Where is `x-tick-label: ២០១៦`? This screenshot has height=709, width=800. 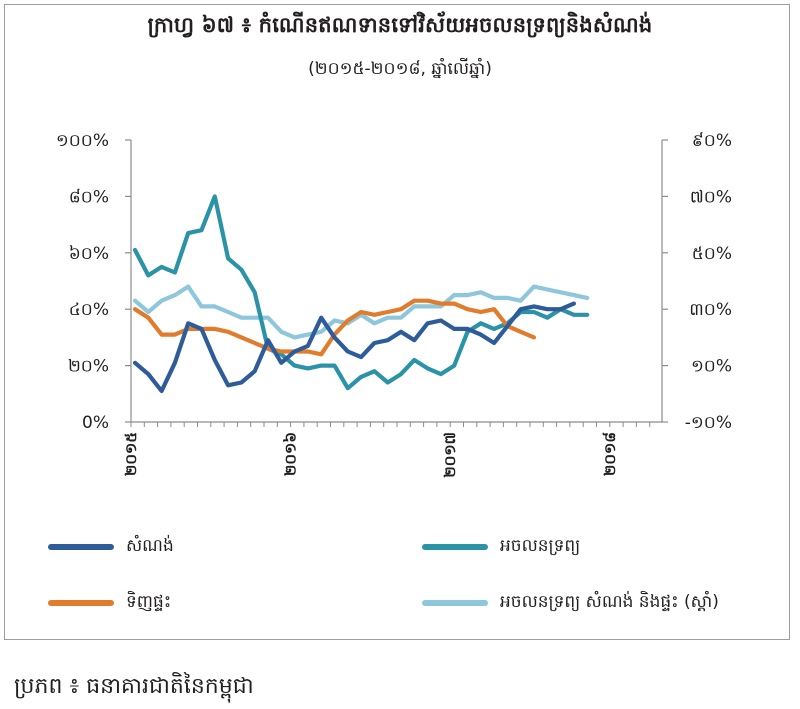 x-tick-label: ២០១៦ is located at coordinates (291, 454).